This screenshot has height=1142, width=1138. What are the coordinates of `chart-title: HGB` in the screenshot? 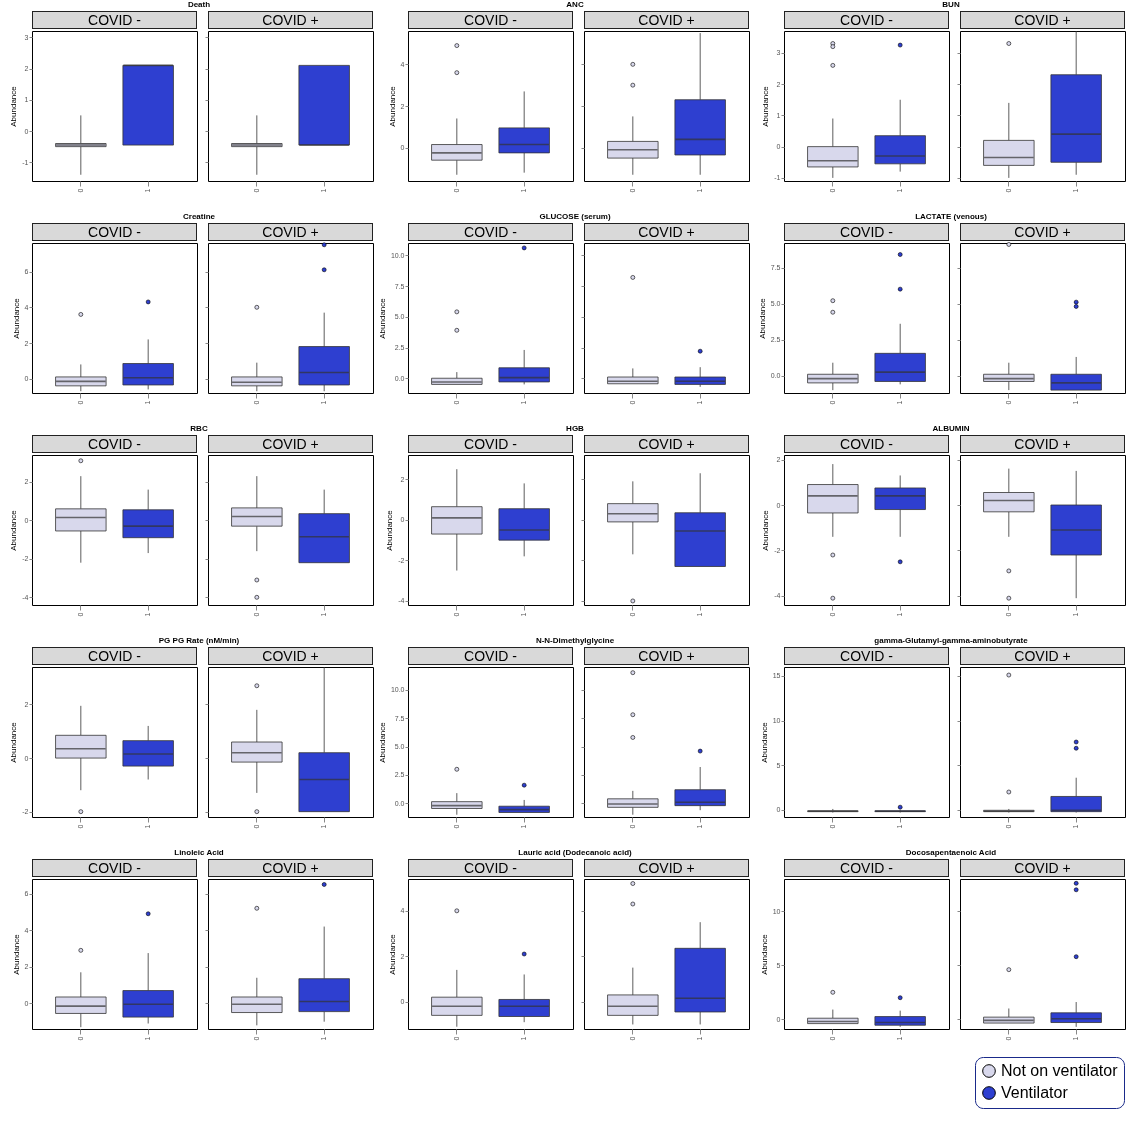 It's located at (575, 428).